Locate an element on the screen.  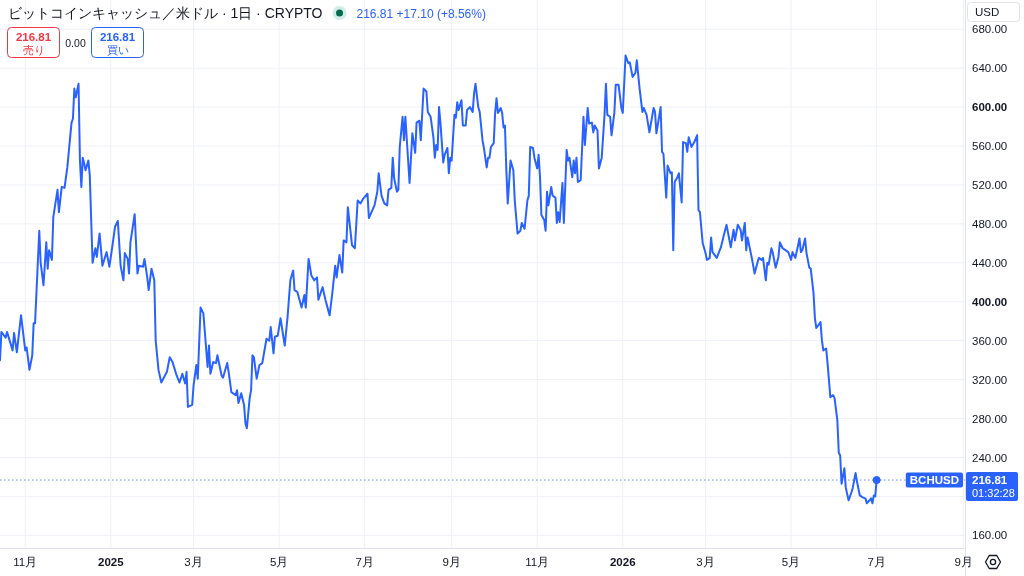
x-tick-label: 2025 is located at coordinates (111, 562).